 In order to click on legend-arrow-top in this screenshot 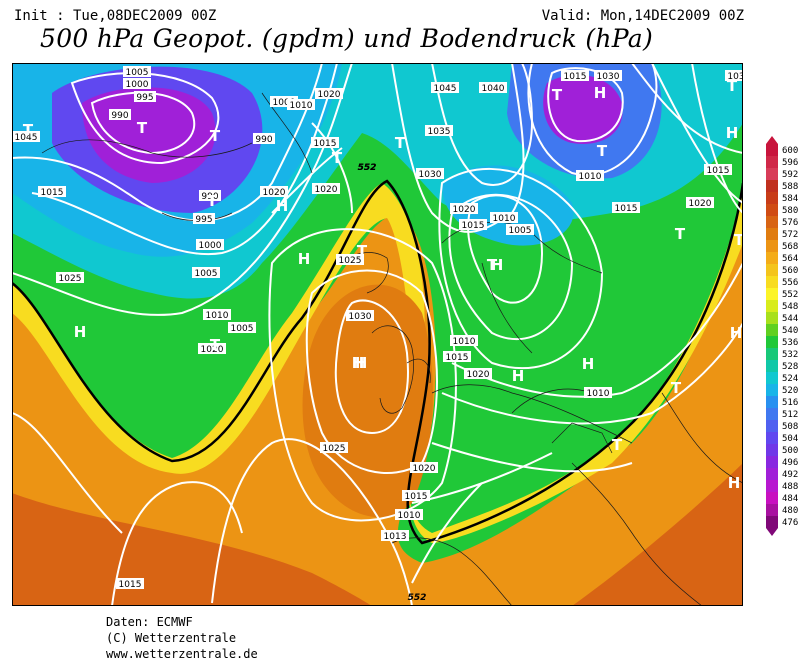, I will do `click(772, 140)`.